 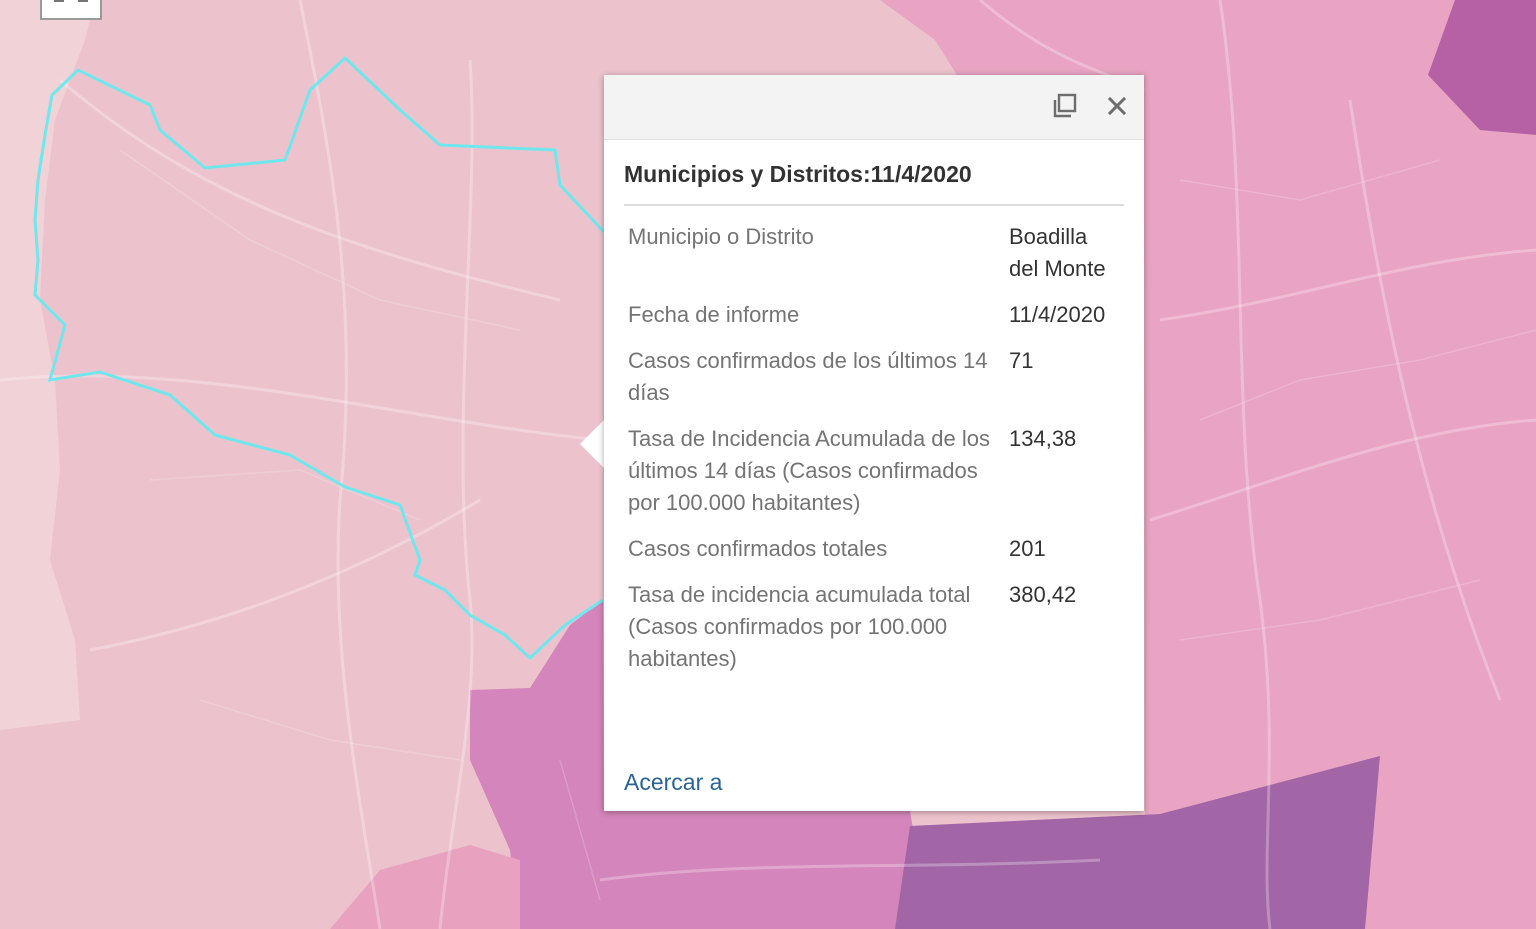 I want to click on attribute-value: 71, so click(x=1021, y=360).